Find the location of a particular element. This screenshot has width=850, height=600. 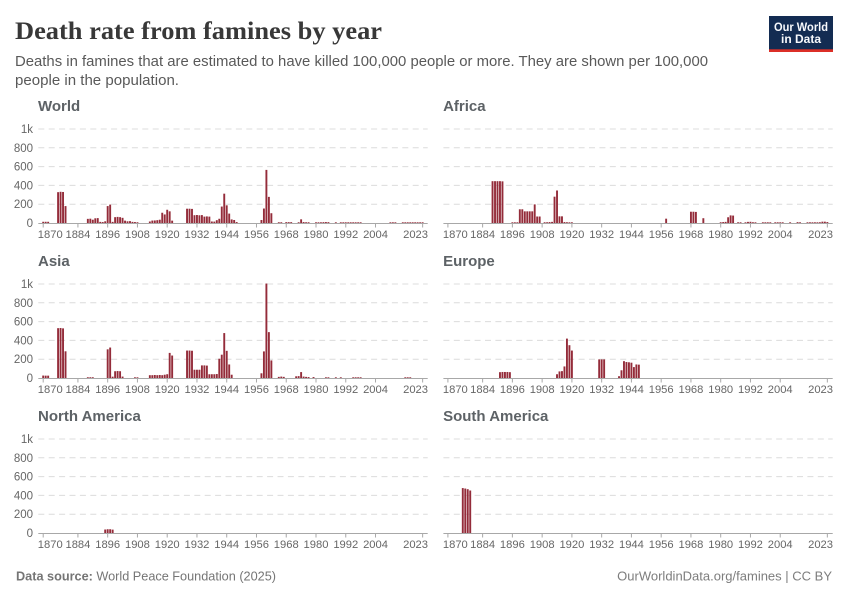

svg-text:Death rate from famines by yea: Death rate from famines by year is located at coordinates (198, 30).